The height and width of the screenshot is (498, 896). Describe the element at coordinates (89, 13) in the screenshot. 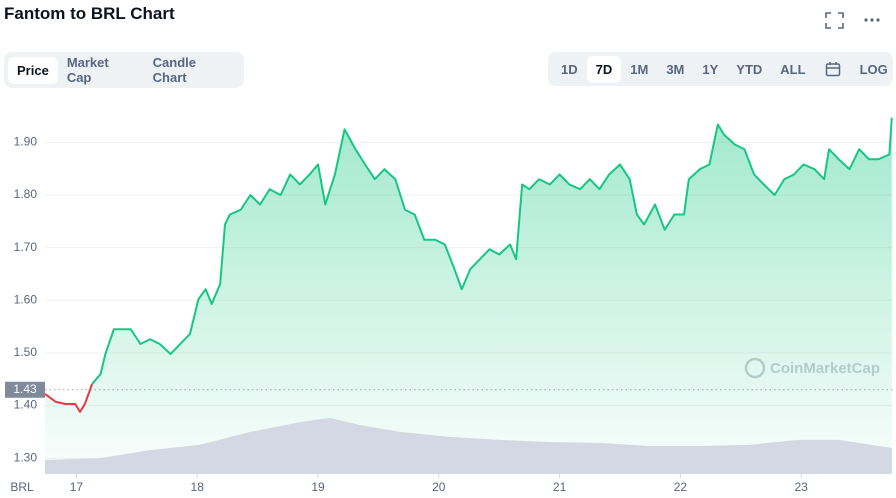

I see `title: Fantom to BRL Chart` at that location.